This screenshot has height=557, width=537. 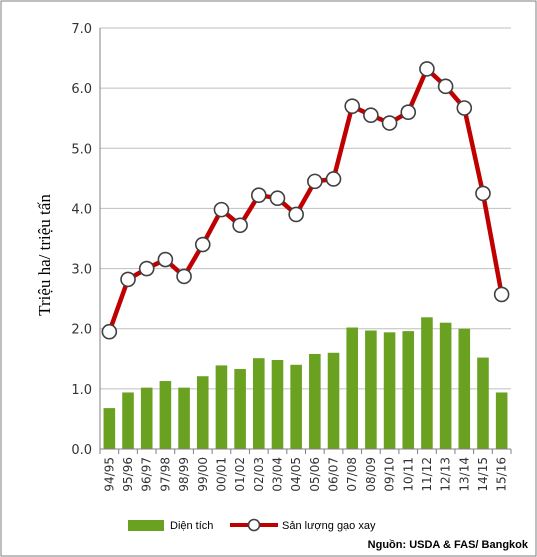 What do you see at coordinates (464, 474) in the screenshot?
I see `x-tick-label: 13/14` at bounding box center [464, 474].